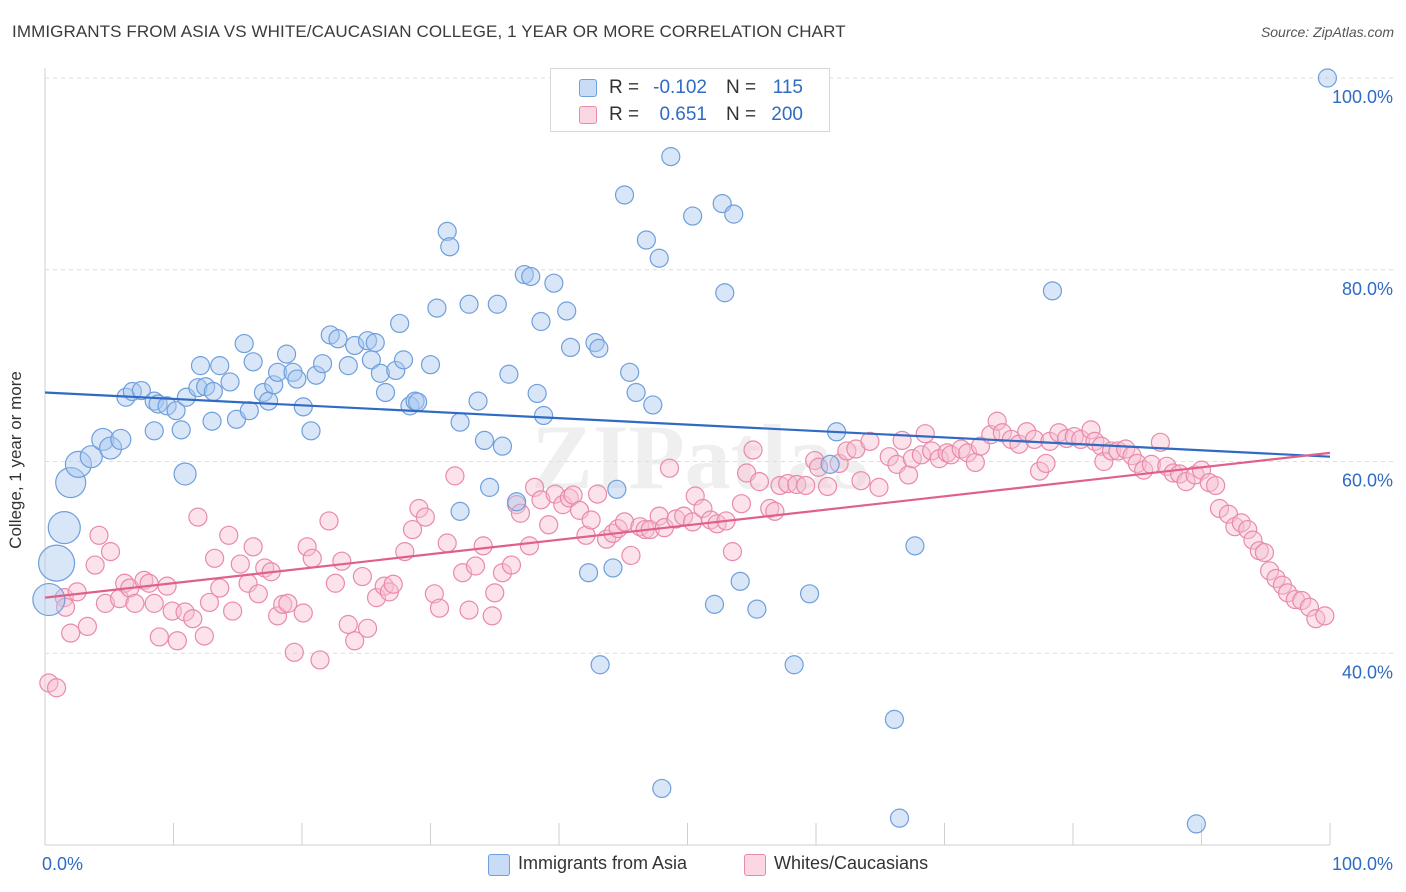  What do you see at coordinates (851, 863) in the screenshot?
I see `legend-label-whites: Whites/Caucasians` at bounding box center [851, 863].